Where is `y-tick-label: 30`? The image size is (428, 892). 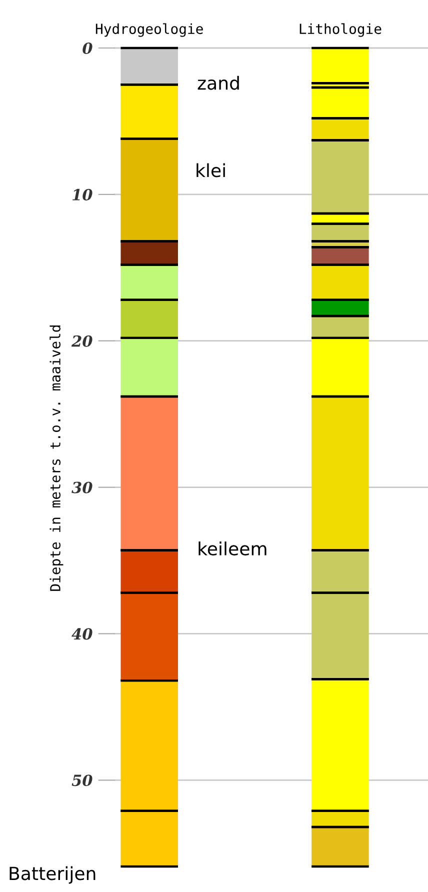 y-tick-label: 30 is located at coordinates (82, 488).